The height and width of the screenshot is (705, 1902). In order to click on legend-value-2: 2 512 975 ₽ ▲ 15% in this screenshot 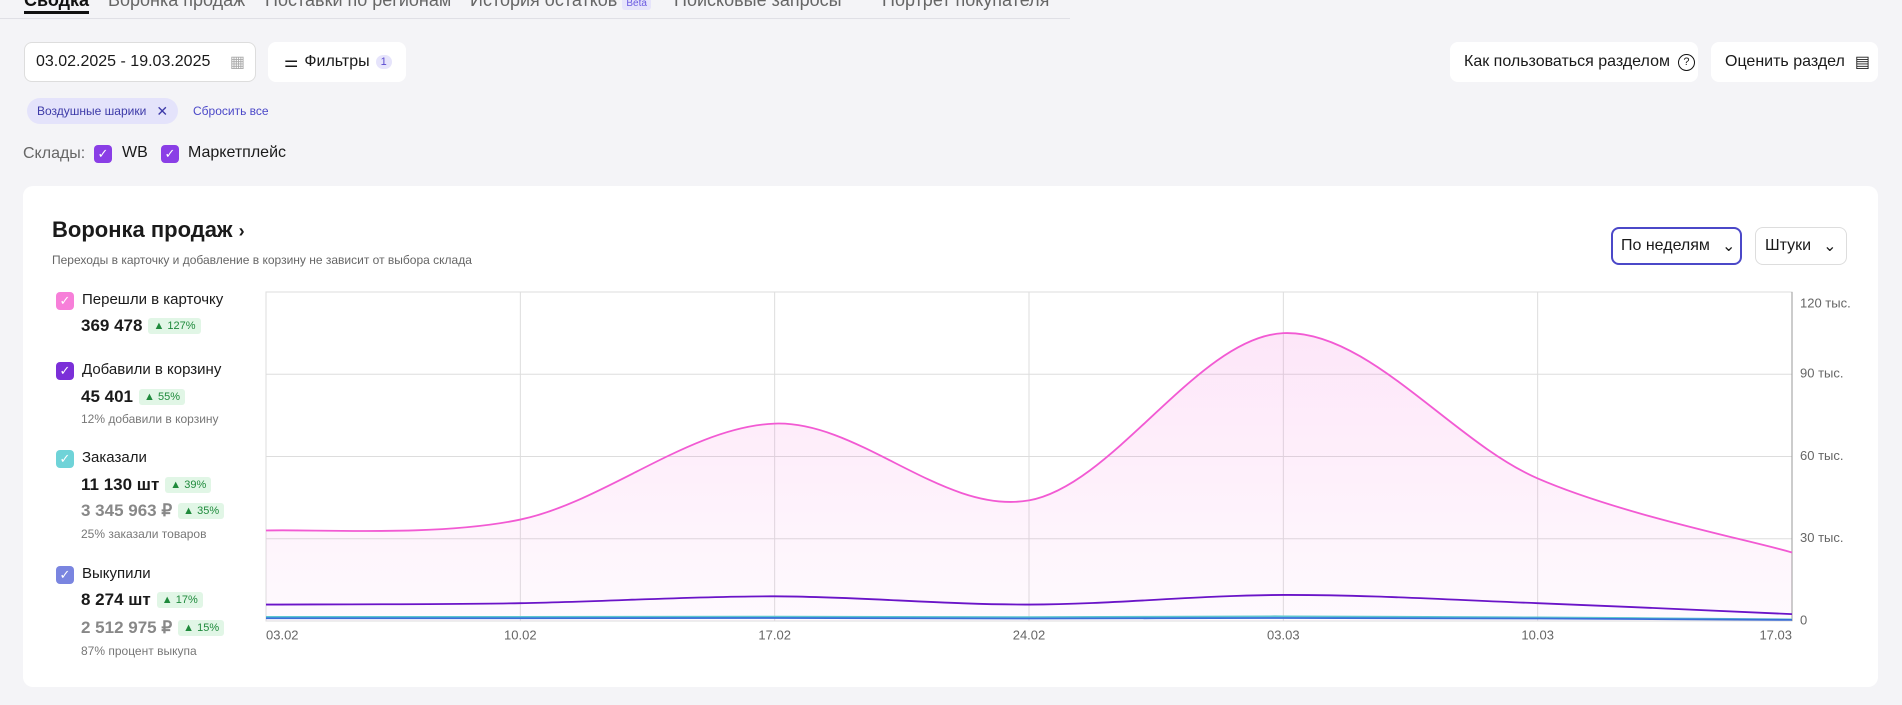, I will do `click(153, 628)`.